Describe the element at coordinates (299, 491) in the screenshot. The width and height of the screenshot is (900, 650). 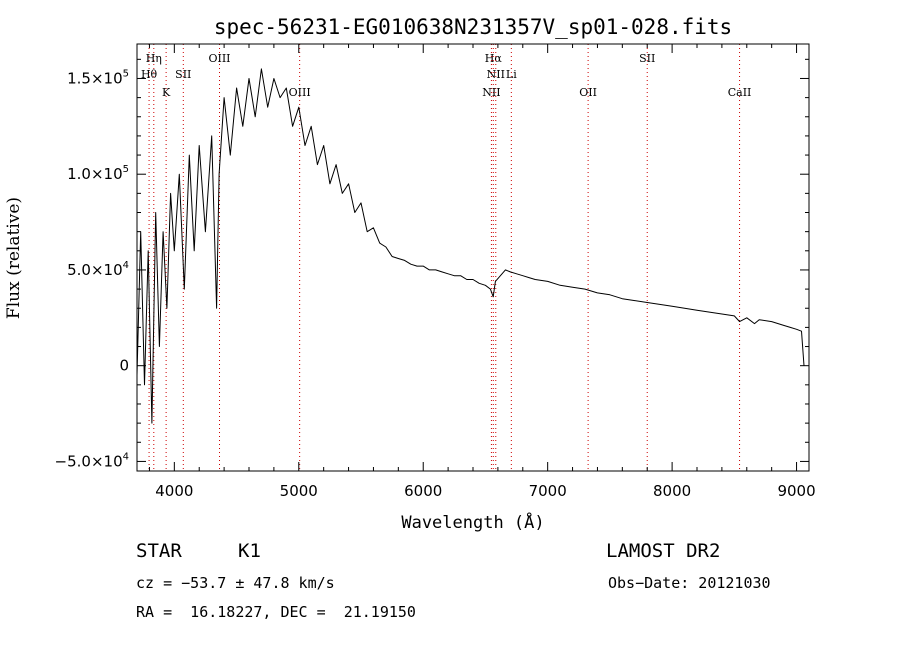
I see `x-tick-label: 5000` at that location.